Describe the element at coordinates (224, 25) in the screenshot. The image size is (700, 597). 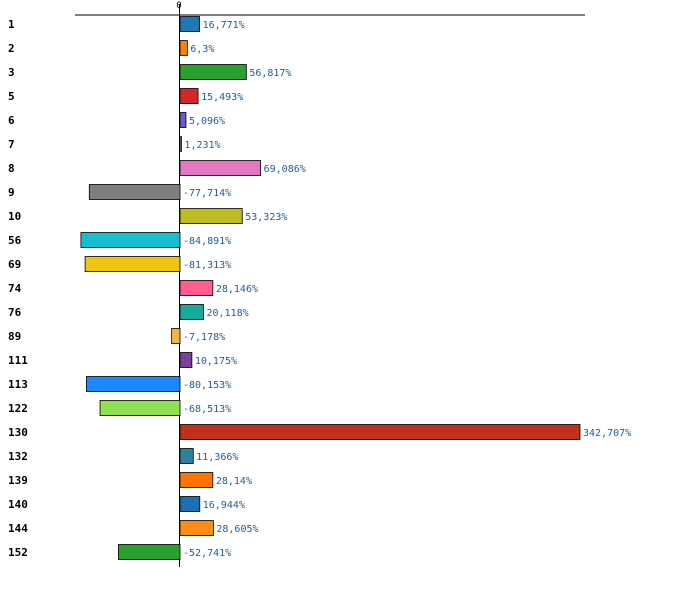
I see `value-label: 16,771%` at that location.